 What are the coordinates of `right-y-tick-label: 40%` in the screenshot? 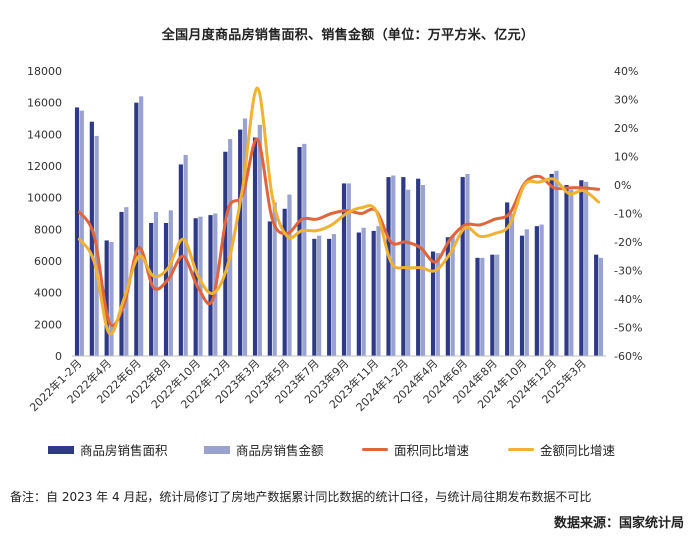 It's located at (626, 71).